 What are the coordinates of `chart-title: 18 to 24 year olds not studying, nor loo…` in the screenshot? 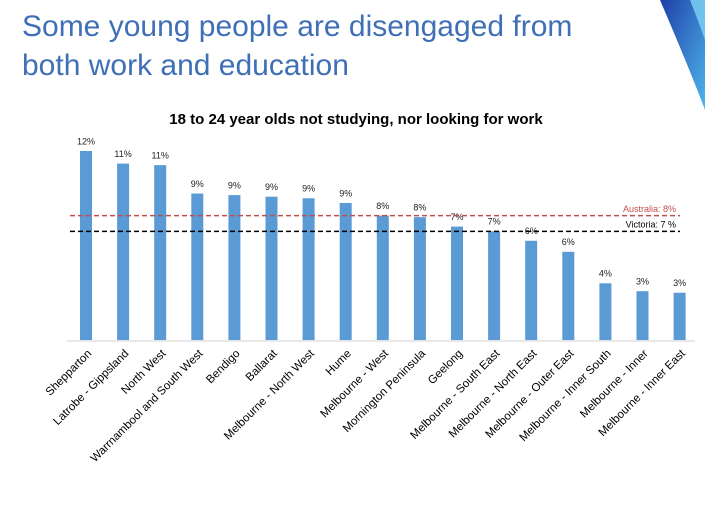 It's located at (356, 119).